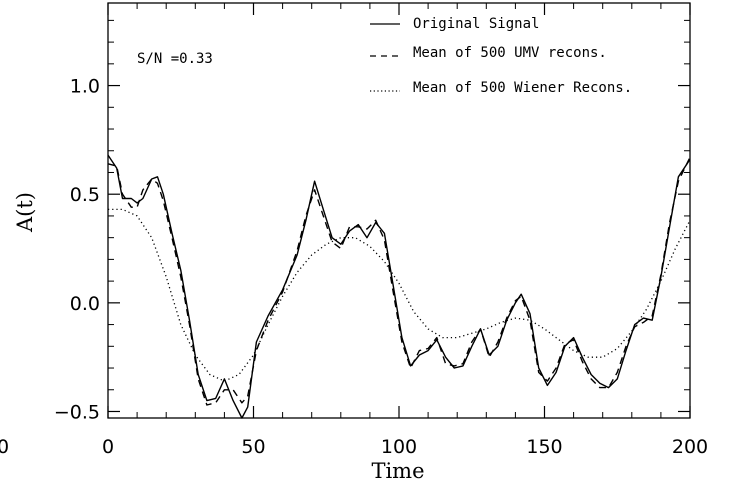 The width and height of the screenshot is (731, 488). I want to click on legend-label-wiener: Mean of 500 Wiener Recons., so click(522, 88).